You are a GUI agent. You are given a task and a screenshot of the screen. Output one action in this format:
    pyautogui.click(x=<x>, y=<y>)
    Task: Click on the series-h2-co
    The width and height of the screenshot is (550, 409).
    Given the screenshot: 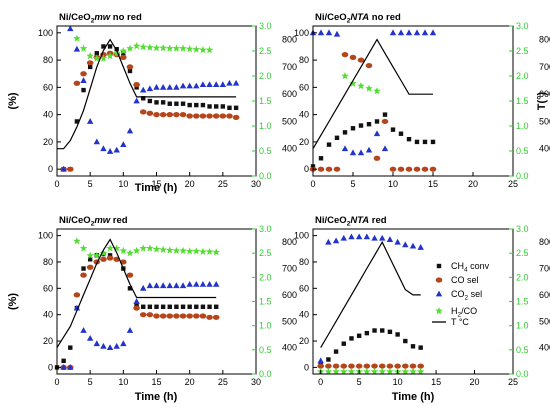 What is the action you would take?
    pyautogui.click(x=361, y=83)
    